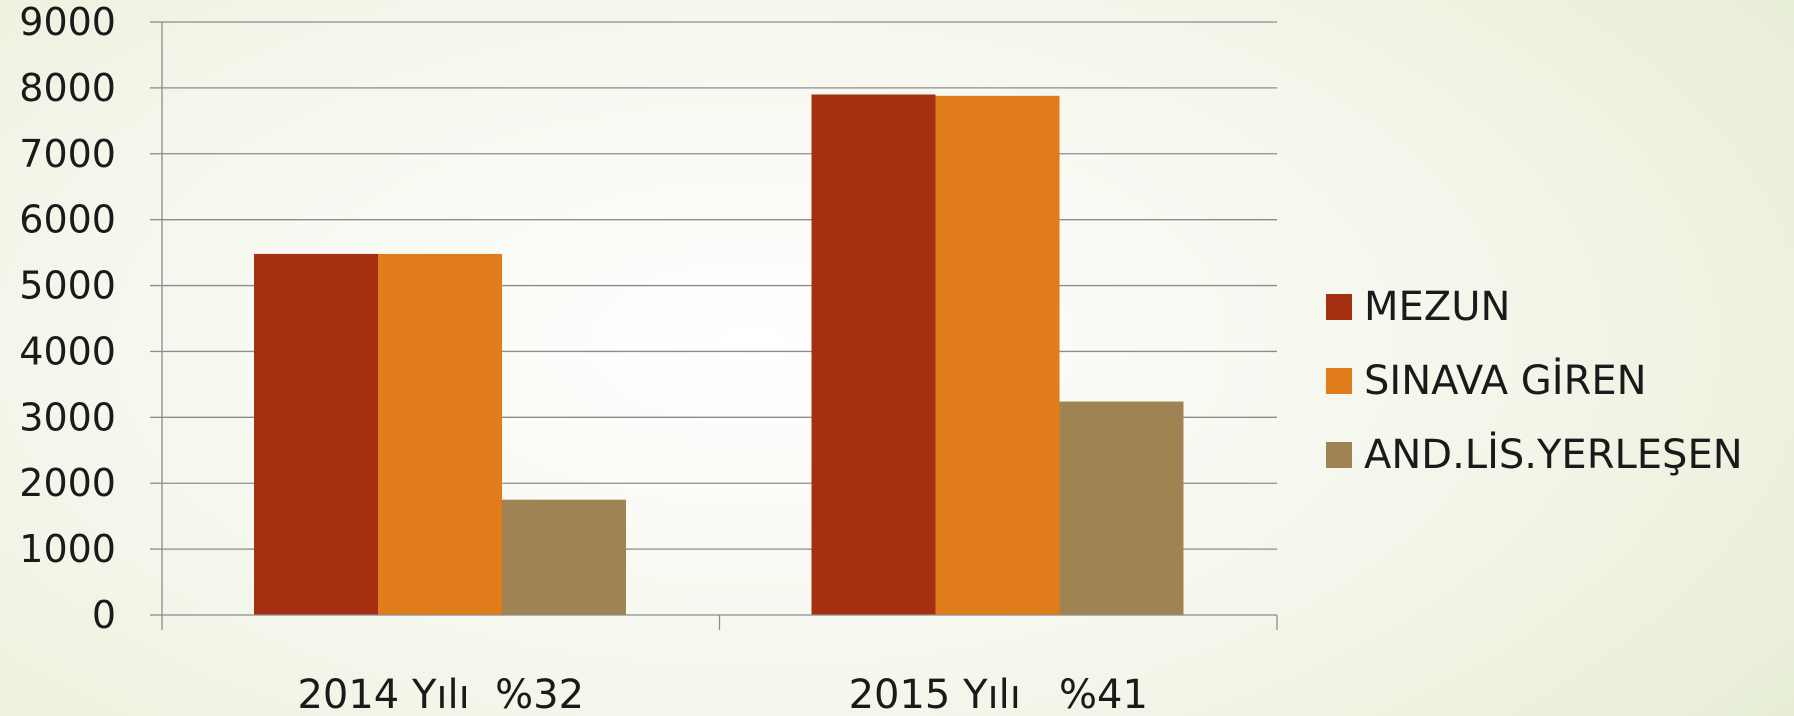 The height and width of the screenshot is (716, 1794). I want to click on legend-item: SINAVA GİREN, so click(1556, 381).